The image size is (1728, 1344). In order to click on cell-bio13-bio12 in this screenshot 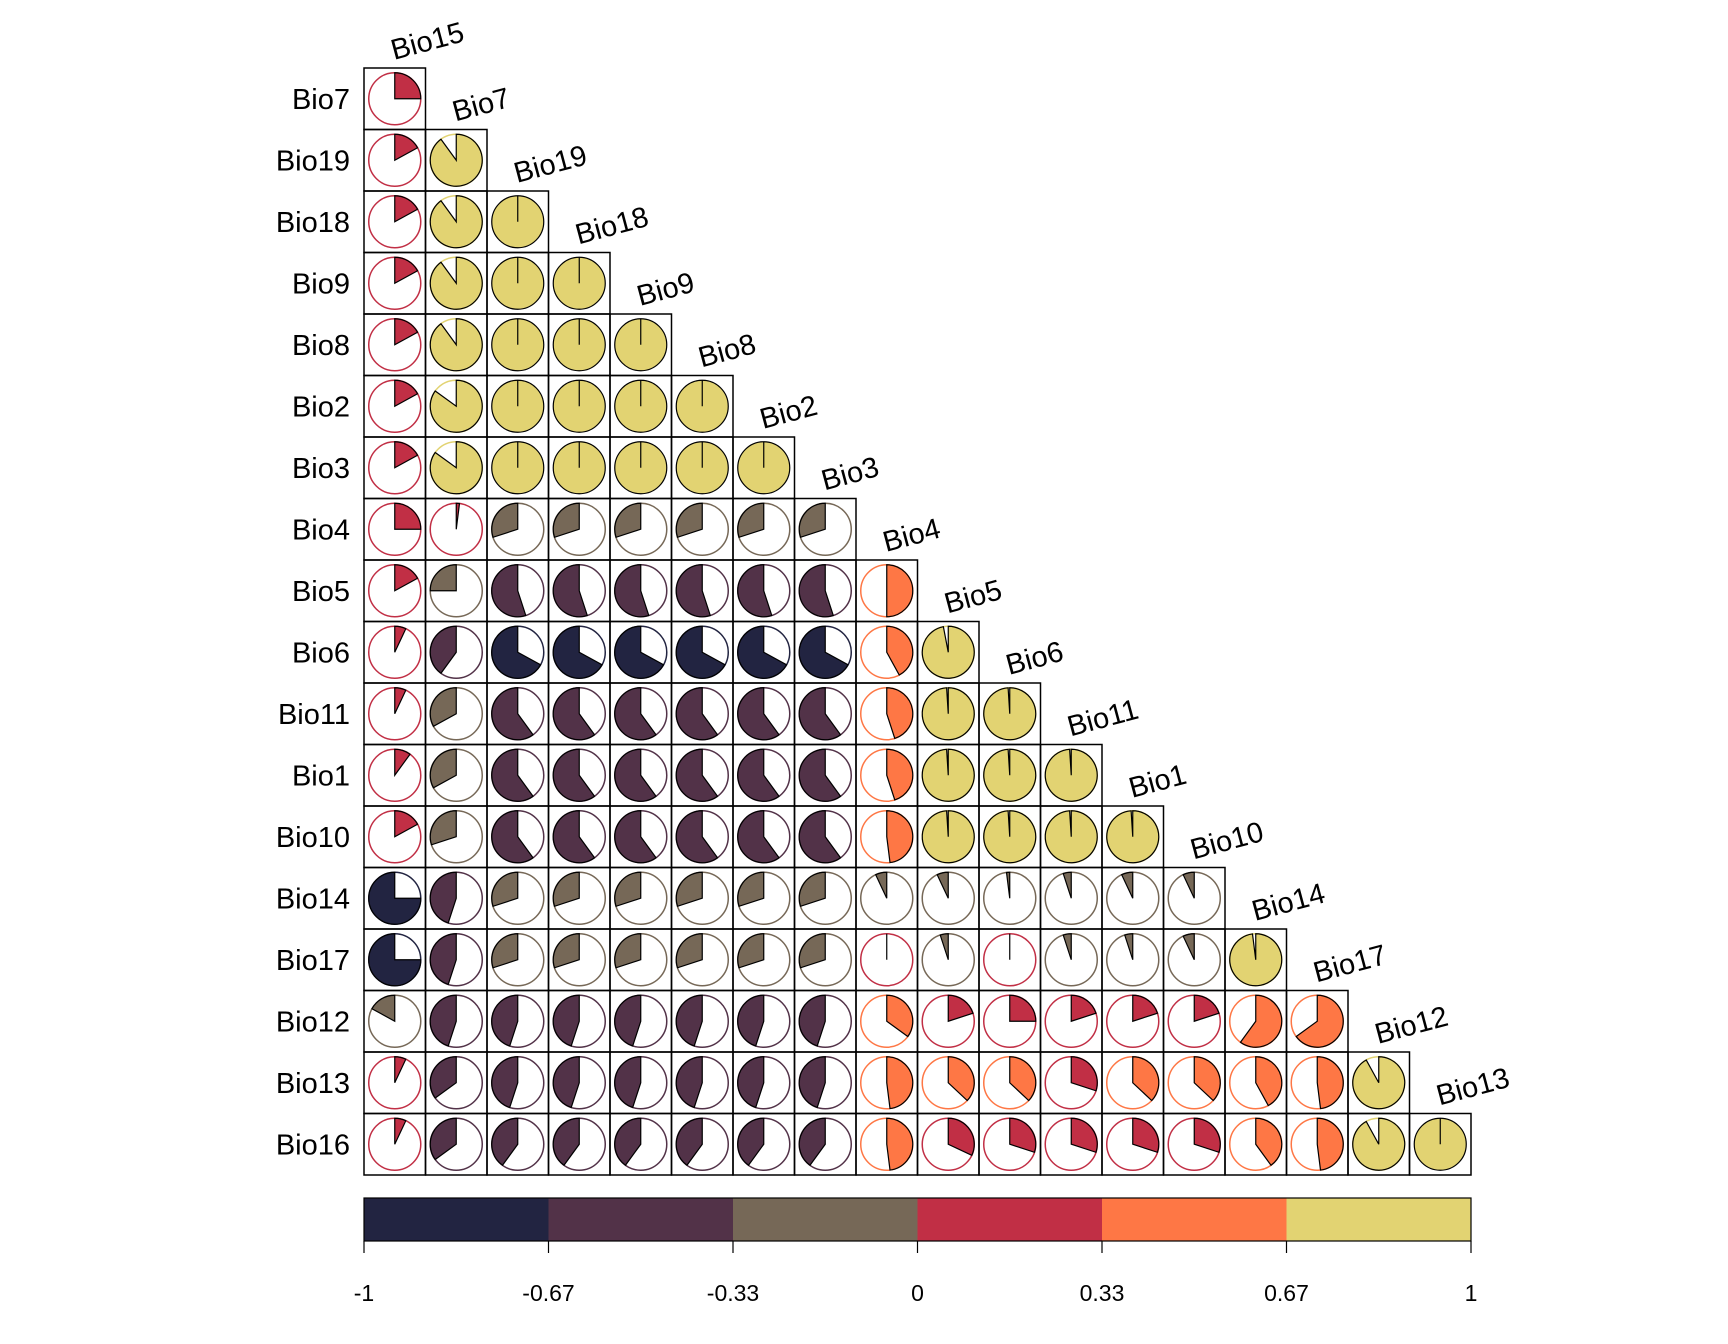, I will do `click(1379, 1083)`.